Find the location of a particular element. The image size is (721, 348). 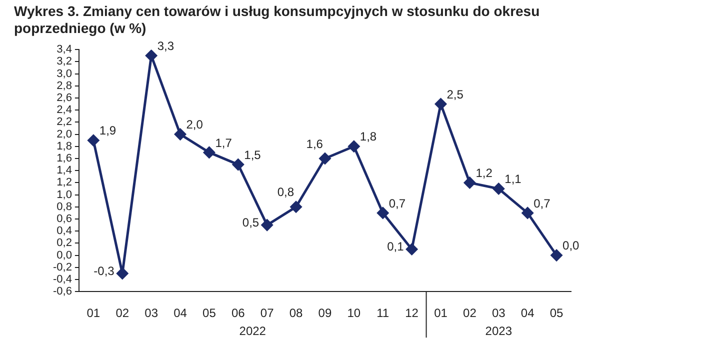

chart-title: Wykres 3. Zmiany cen towarów i usług konsumpcyjnych w stosunku do okresu poprzedniego (w %) is located at coordinates (277, 20).